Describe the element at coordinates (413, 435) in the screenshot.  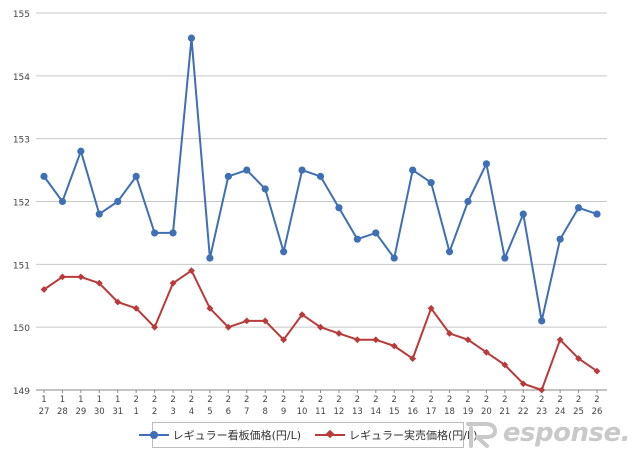
I see `legend-label-jitsubai: レギュラー実売価格(円/L)` at that location.